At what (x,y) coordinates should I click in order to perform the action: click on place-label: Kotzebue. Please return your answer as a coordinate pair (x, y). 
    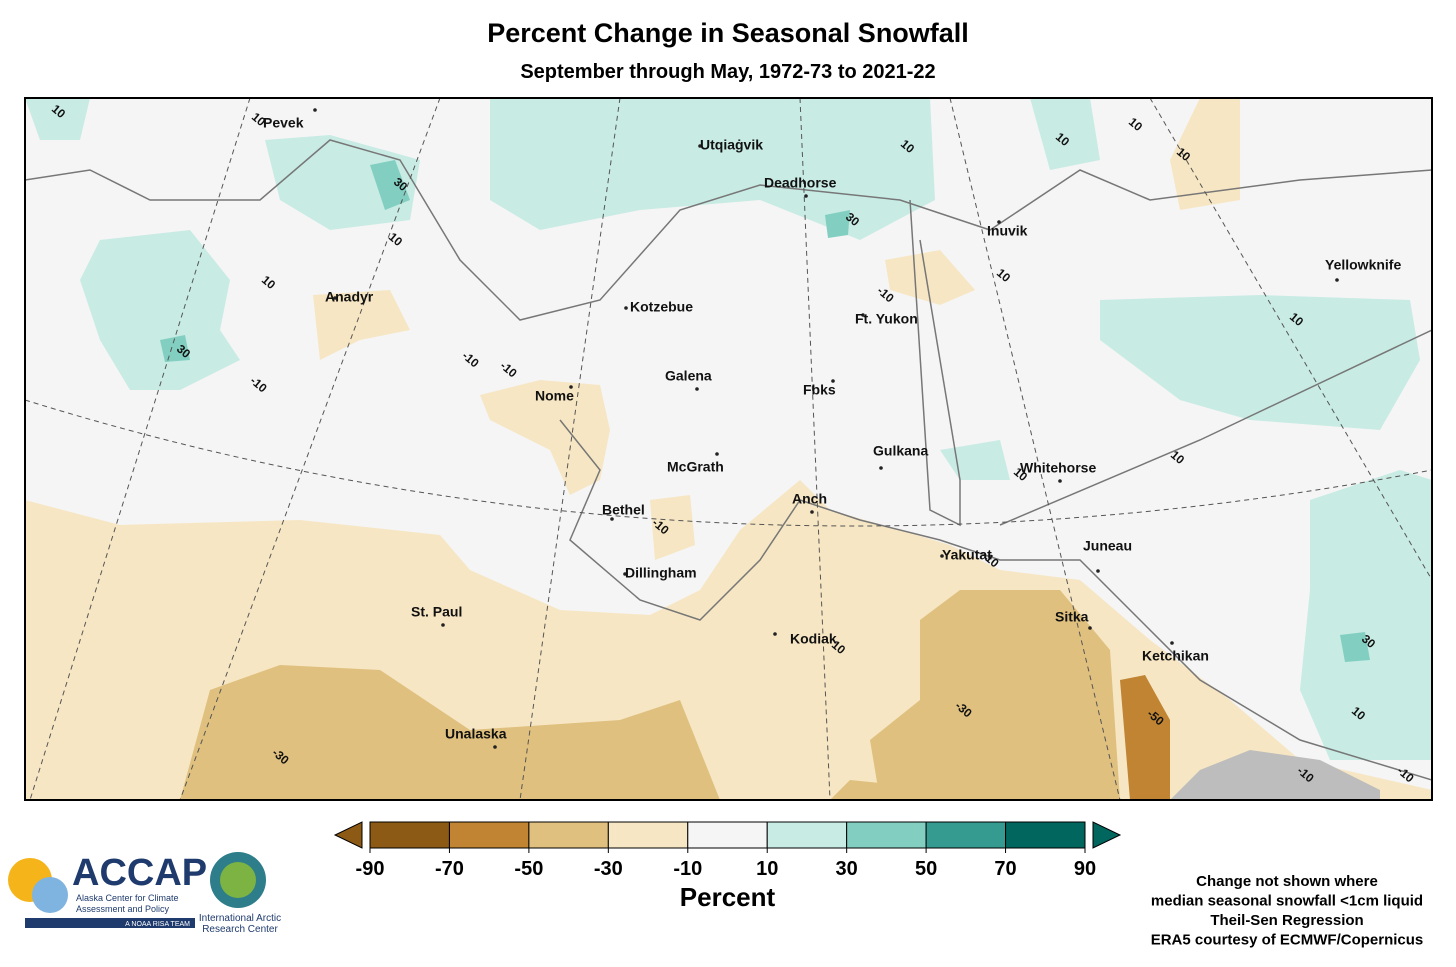
    Looking at the image, I should click on (661, 307).